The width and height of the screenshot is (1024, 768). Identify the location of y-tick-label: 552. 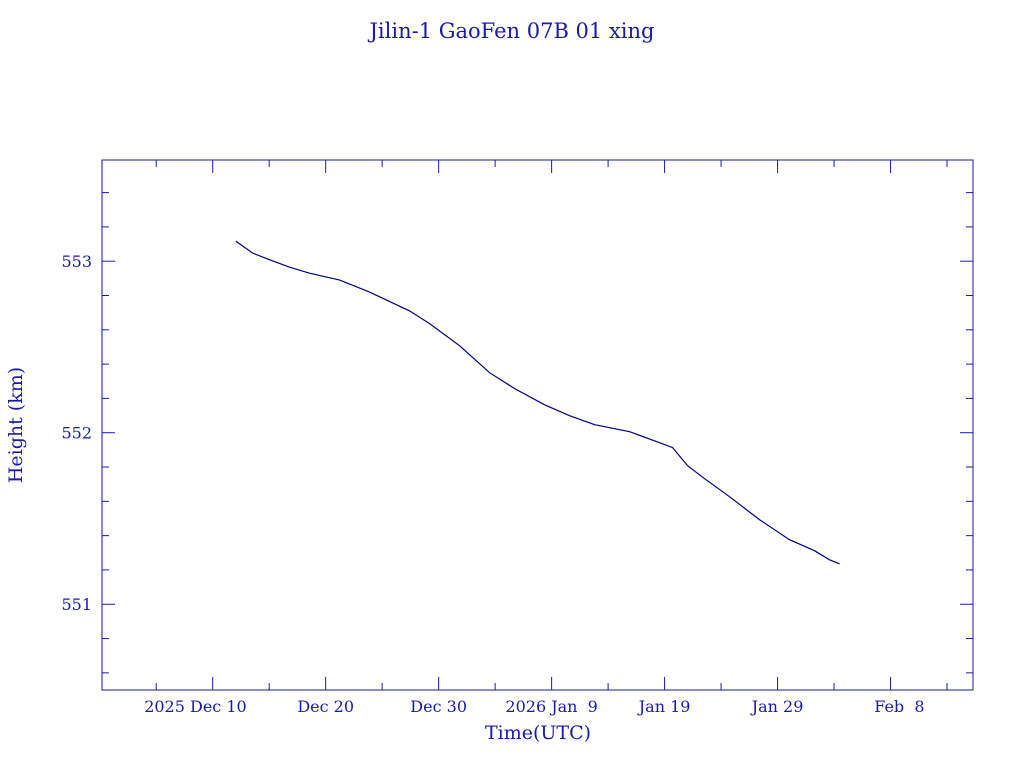
(76, 433).